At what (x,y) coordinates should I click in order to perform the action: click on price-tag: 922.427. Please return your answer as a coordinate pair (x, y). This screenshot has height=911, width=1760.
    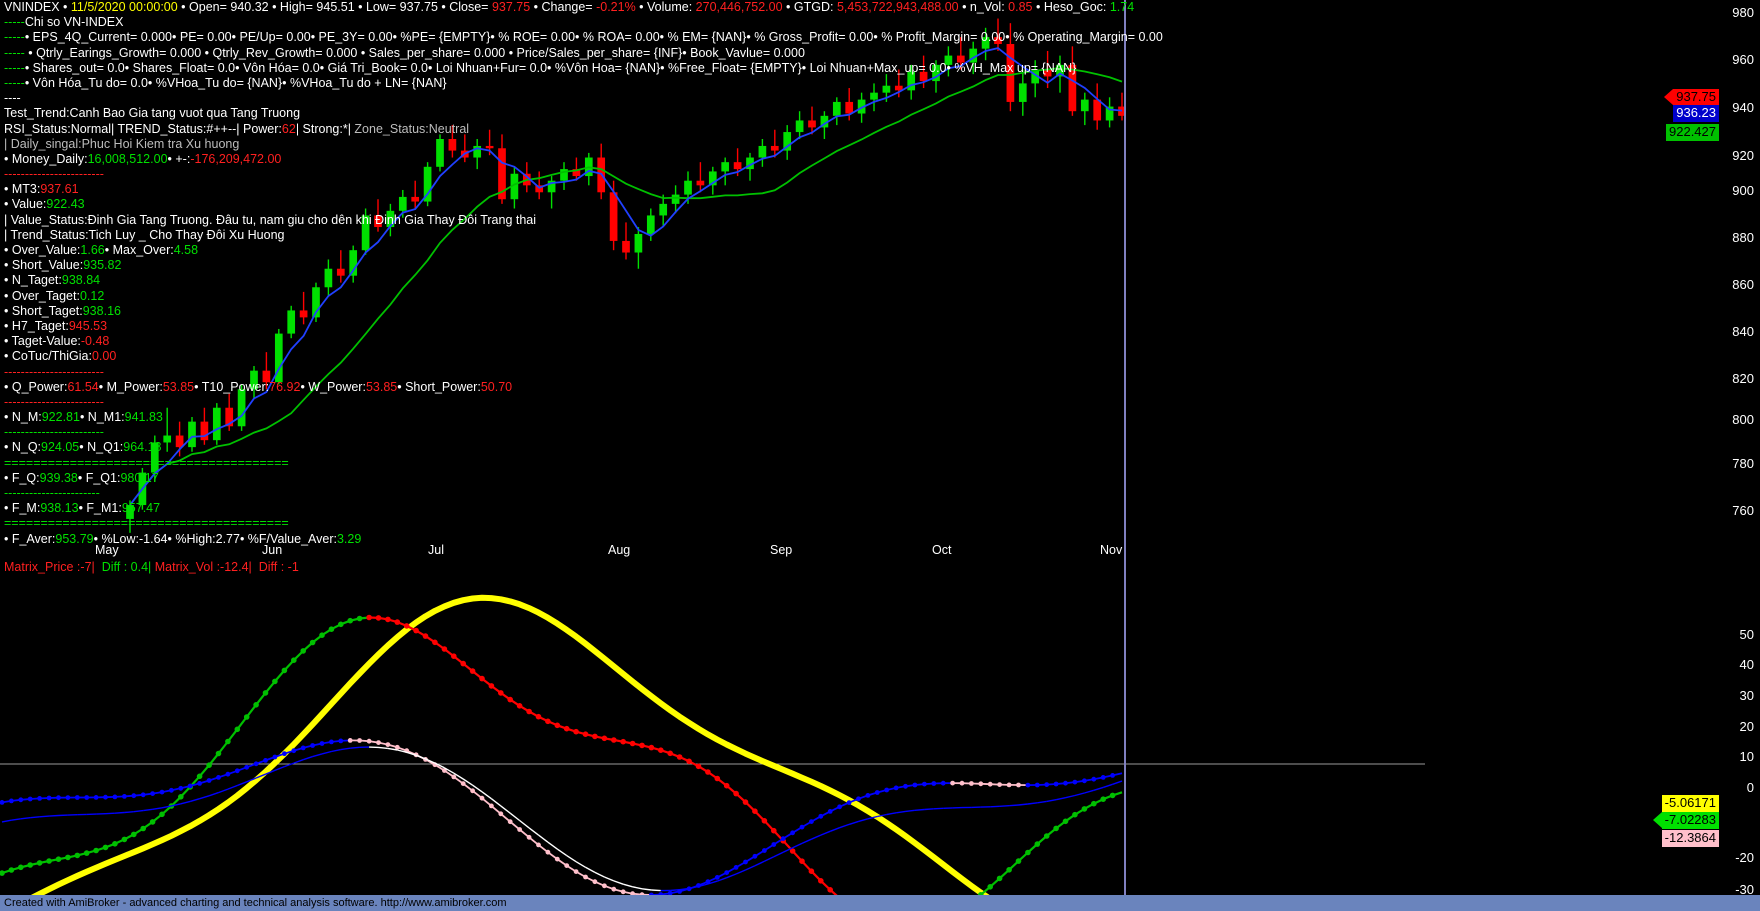
    Looking at the image, I should click on (1692, 132).